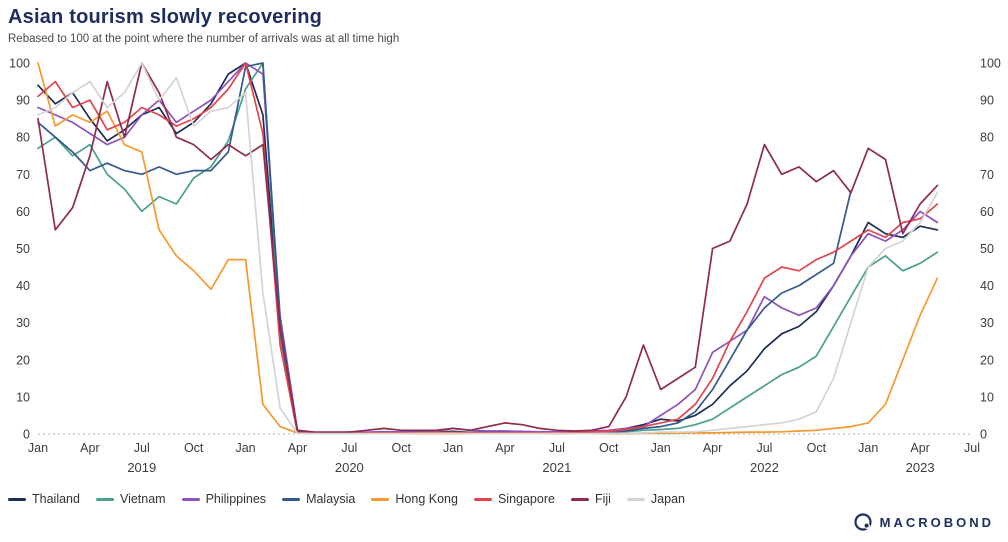 The width and height of the screenshot is (1008, 542). What do you see at coordinates (987, 175) in the screenshot?
I see `y-axis-label-right: 70` at bounding box center [987, 175].